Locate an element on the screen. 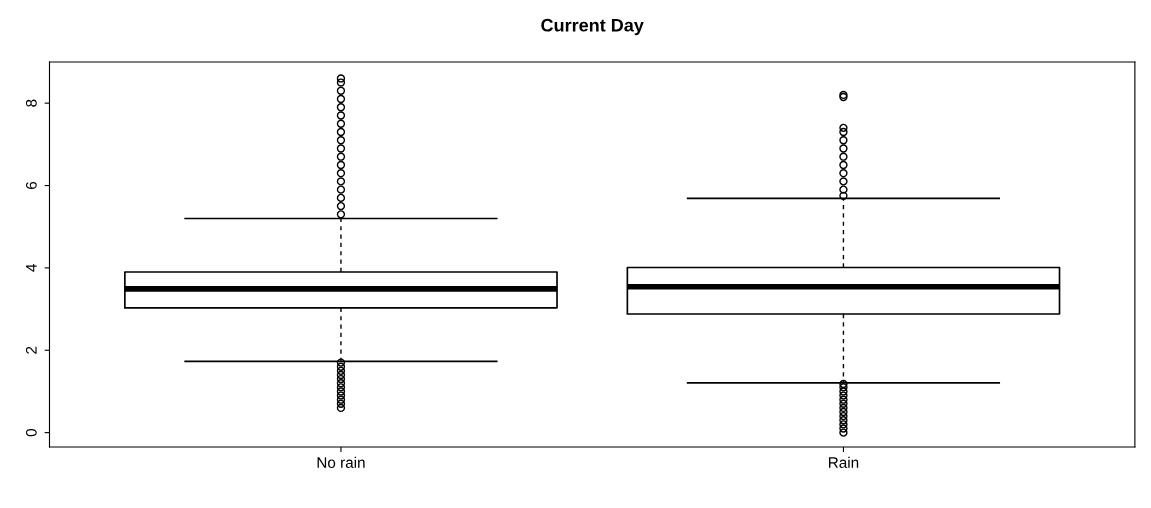 The width and height of the screenshot is (1151, 508). y-tick-label: 8 is located at coordinates (31, 103).